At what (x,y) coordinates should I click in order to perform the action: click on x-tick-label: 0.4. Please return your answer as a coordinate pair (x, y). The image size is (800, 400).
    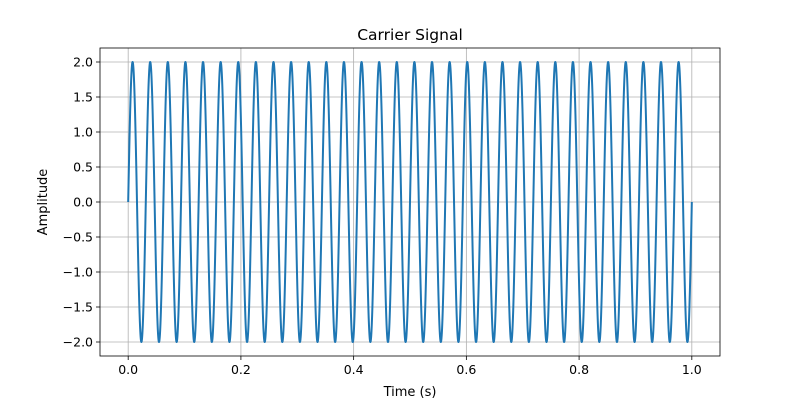
    Looking at the image, I should click on (354, 369).